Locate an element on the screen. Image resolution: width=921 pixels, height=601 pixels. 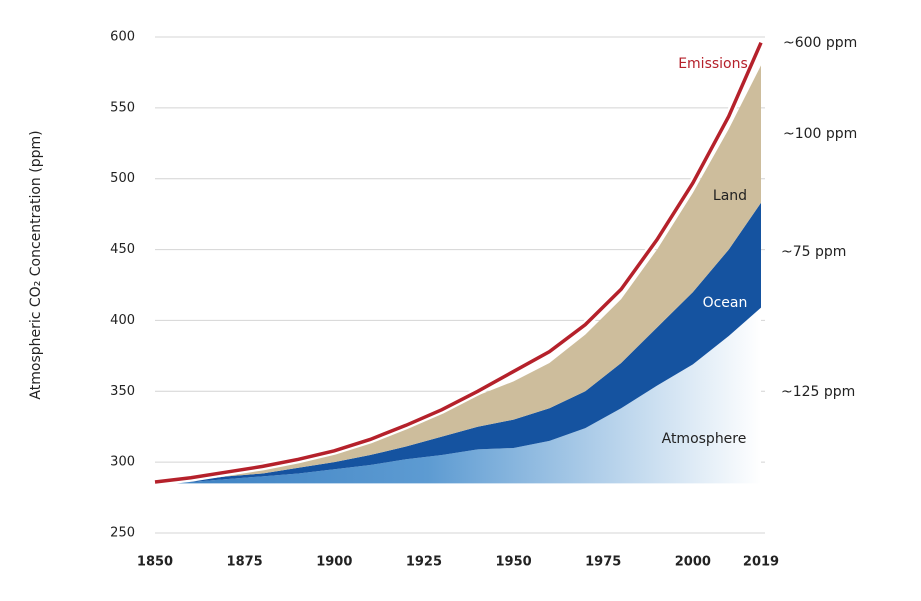
series-label: Ocean is located at coordinates (725, 303).